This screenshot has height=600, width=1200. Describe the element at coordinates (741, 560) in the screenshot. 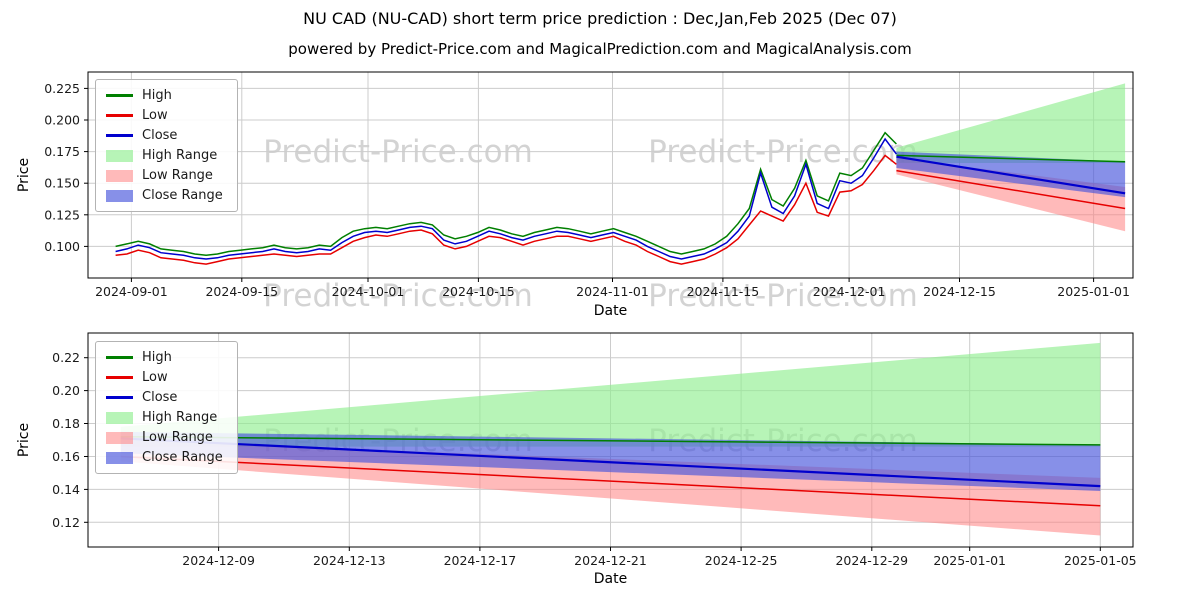

I see `x-tick-label: 2024-12-25` at that location.